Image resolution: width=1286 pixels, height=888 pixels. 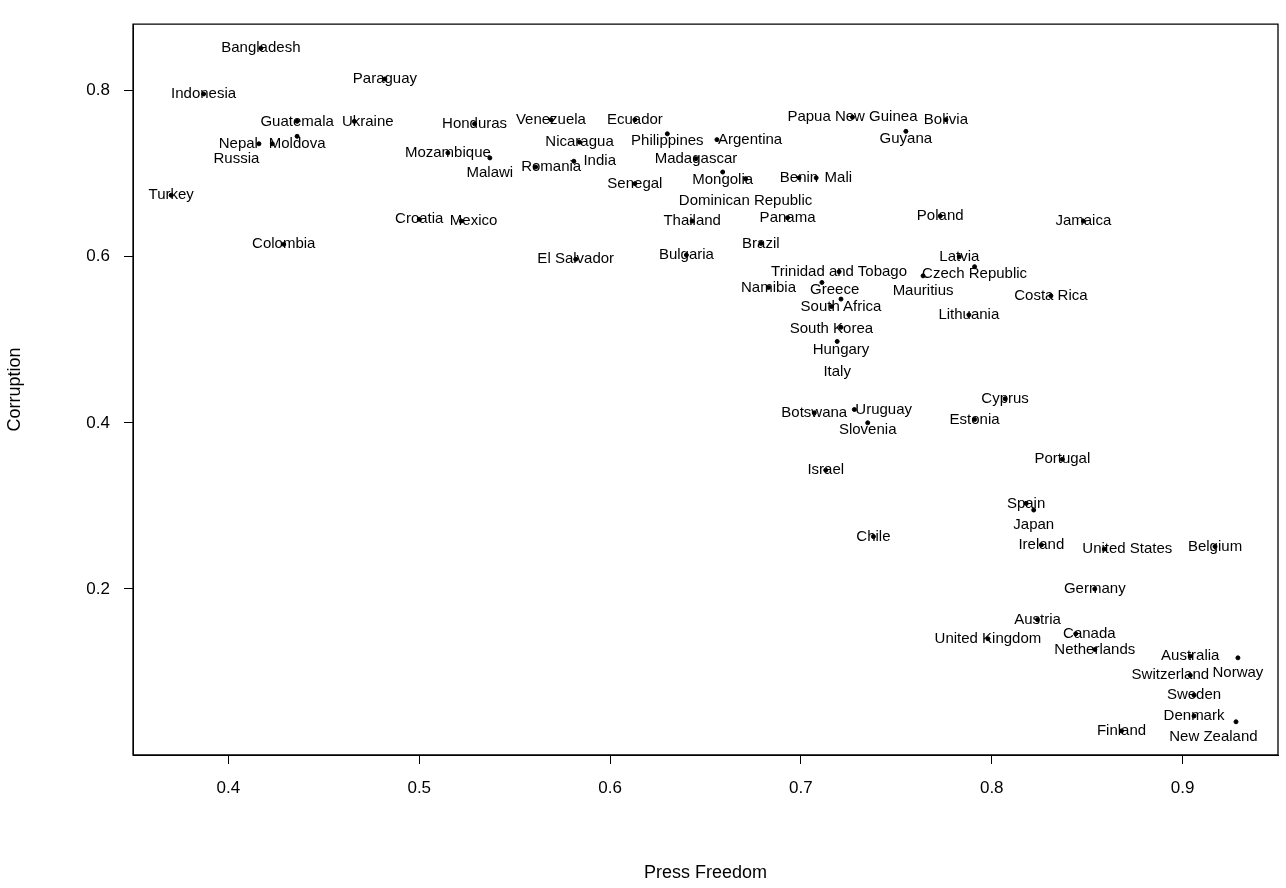 What do you see at coordinates (838, 176) in the screenshot?
I see `data-label: Mali` at bounding box center [838, 176].